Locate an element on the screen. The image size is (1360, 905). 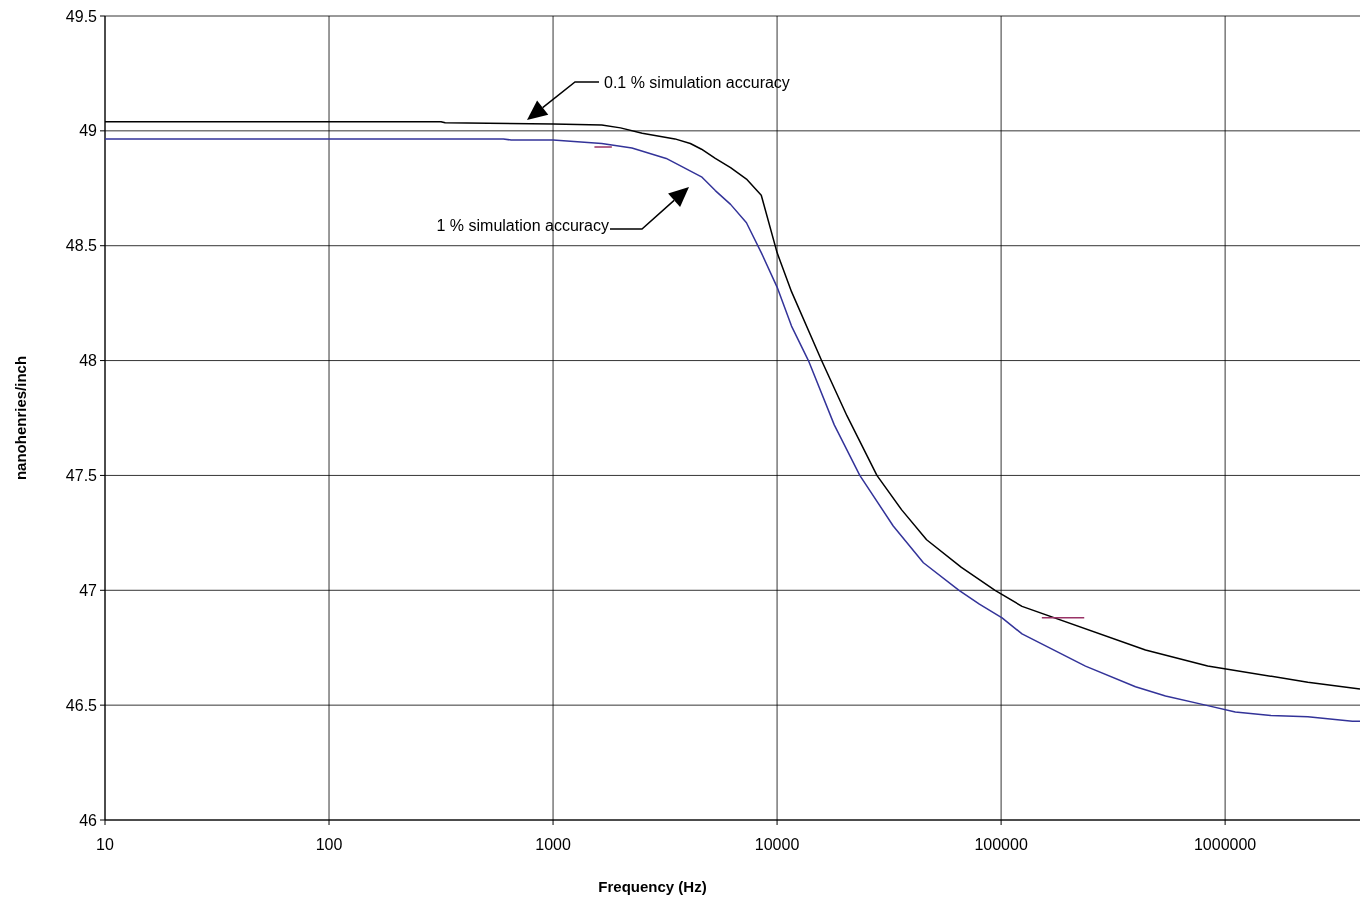
y-tick-label: 47 is located at coordinates (88, 590).